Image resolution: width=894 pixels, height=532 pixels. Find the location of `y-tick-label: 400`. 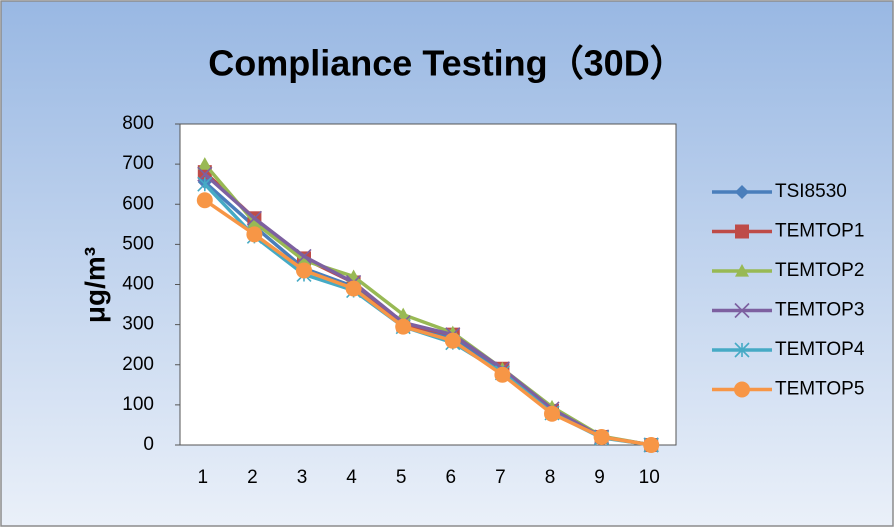

y-tick-label: 400 is located at coordinates (138, 284).